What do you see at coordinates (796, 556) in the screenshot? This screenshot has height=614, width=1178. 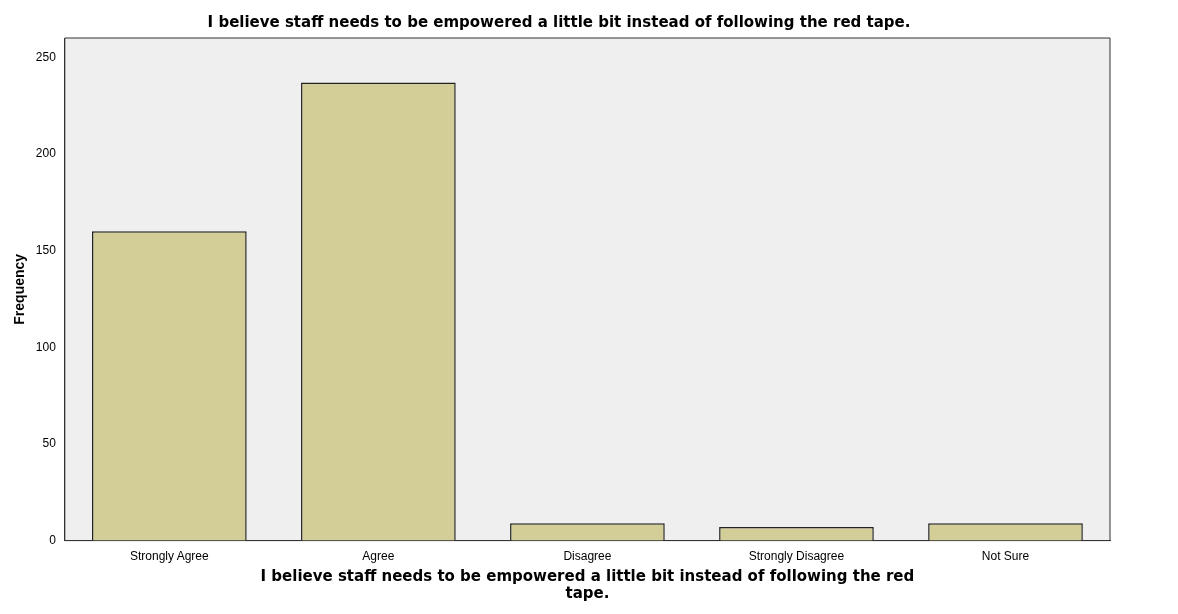 I see `x-tick-label: Strongly Disagree` at bounding box center [796, 556].